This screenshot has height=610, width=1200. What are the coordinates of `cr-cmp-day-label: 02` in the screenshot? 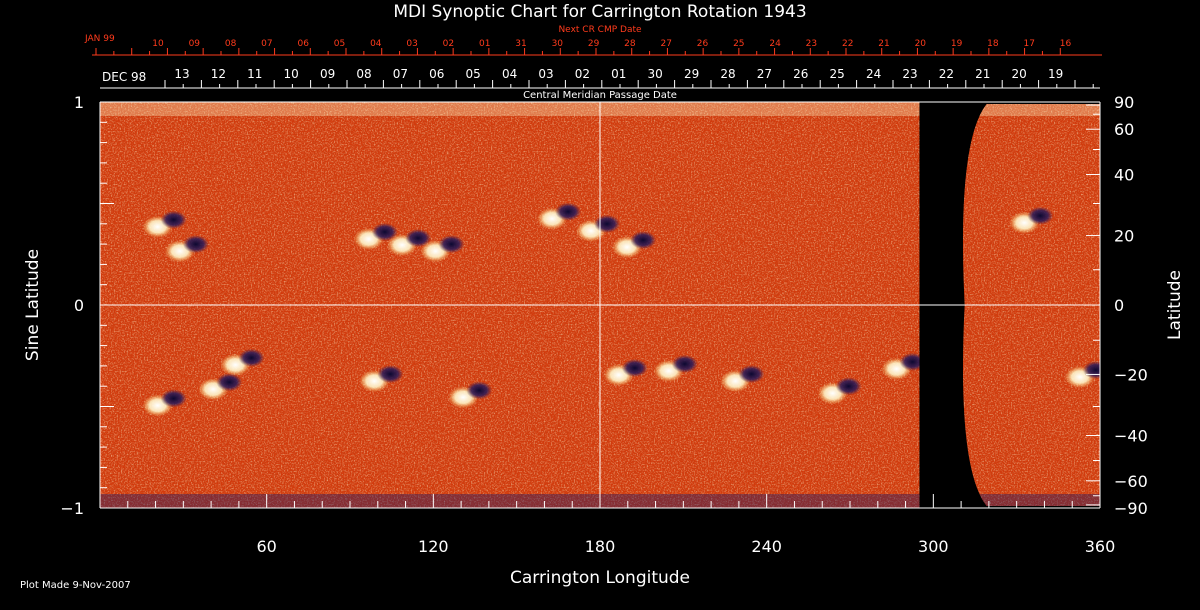 It's located at (448, 44).